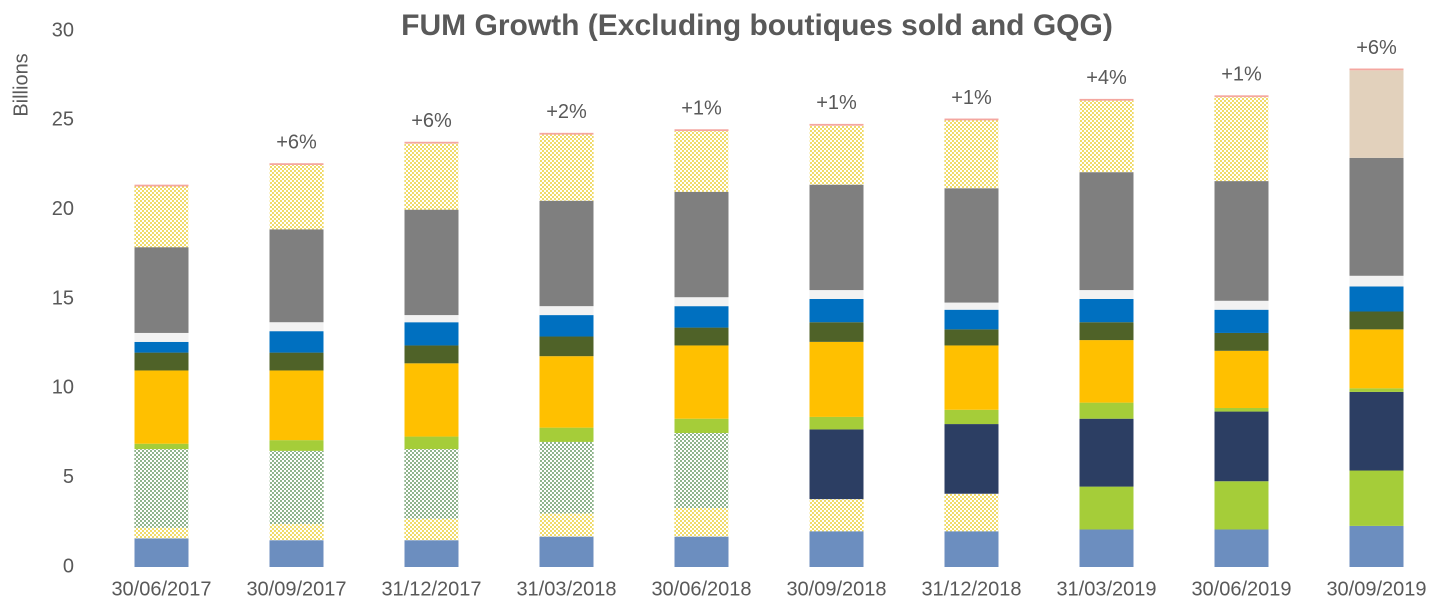 This screenshot has width=1444, height=604. I want to click on y-tick-label: 20, so click(63, 209).